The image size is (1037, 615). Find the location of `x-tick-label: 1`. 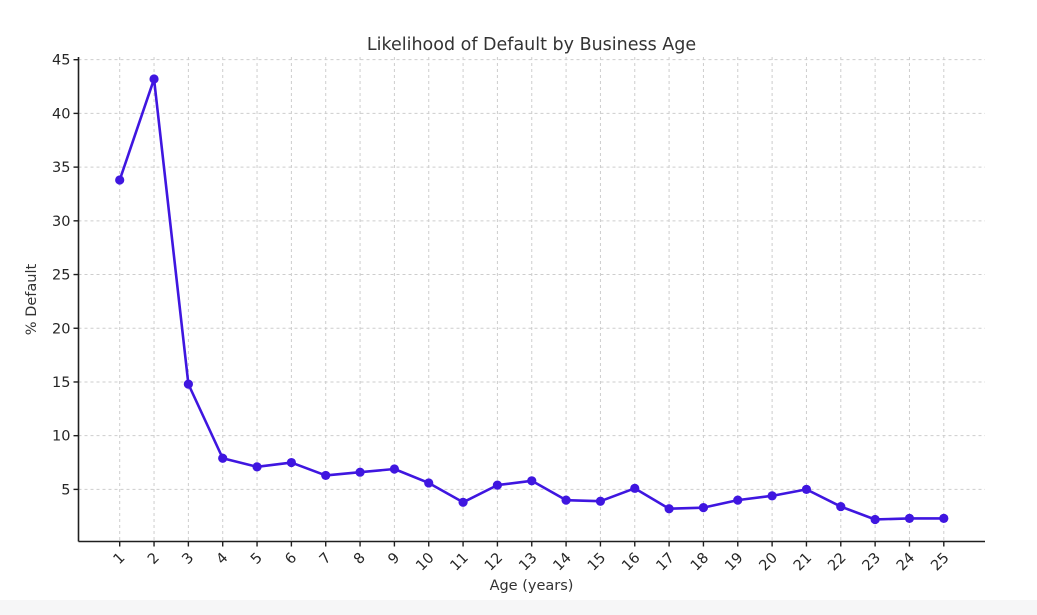

x-tick-label: 1 is located at coordinates (120, 559).